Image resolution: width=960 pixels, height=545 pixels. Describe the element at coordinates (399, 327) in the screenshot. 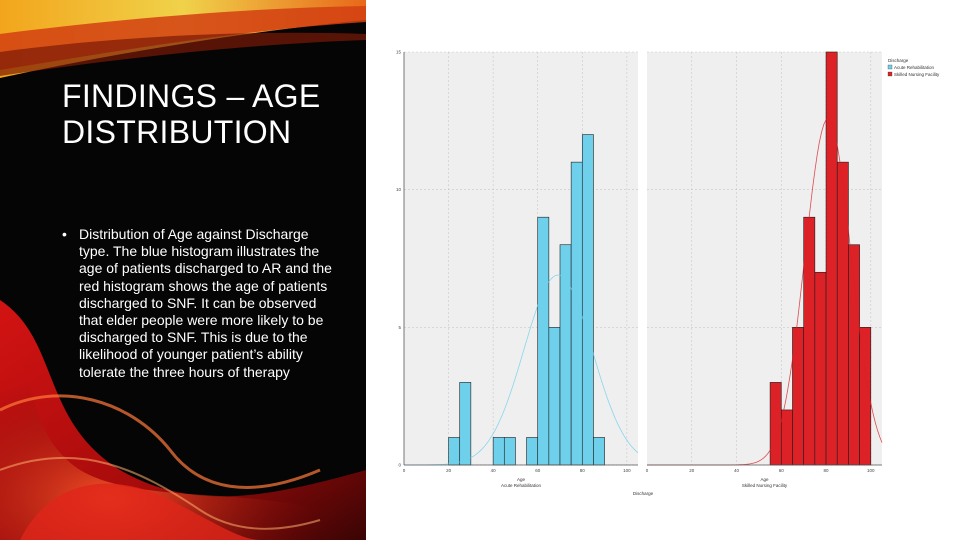

I see `y-tick-label: 5` at that location.